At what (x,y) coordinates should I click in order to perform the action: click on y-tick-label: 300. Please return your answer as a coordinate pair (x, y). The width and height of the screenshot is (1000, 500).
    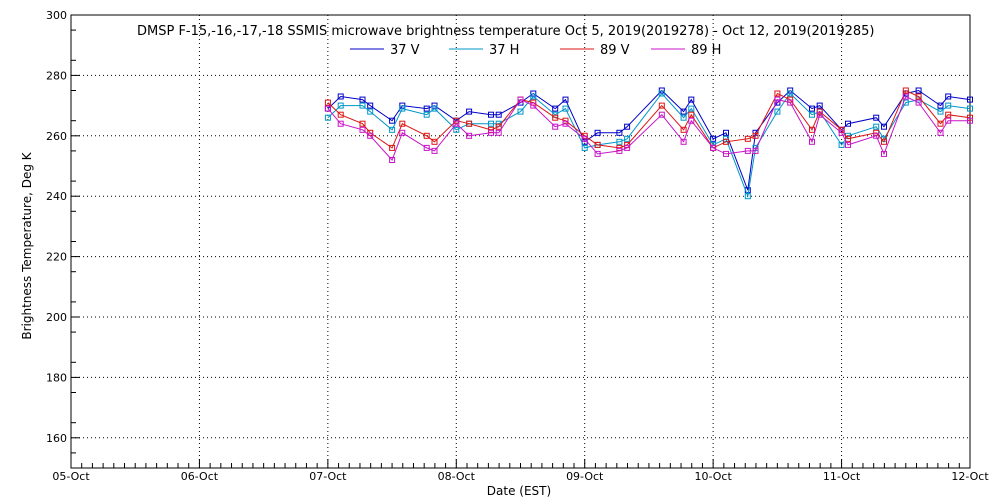
    Looking at the image, I should click on (56, 15).